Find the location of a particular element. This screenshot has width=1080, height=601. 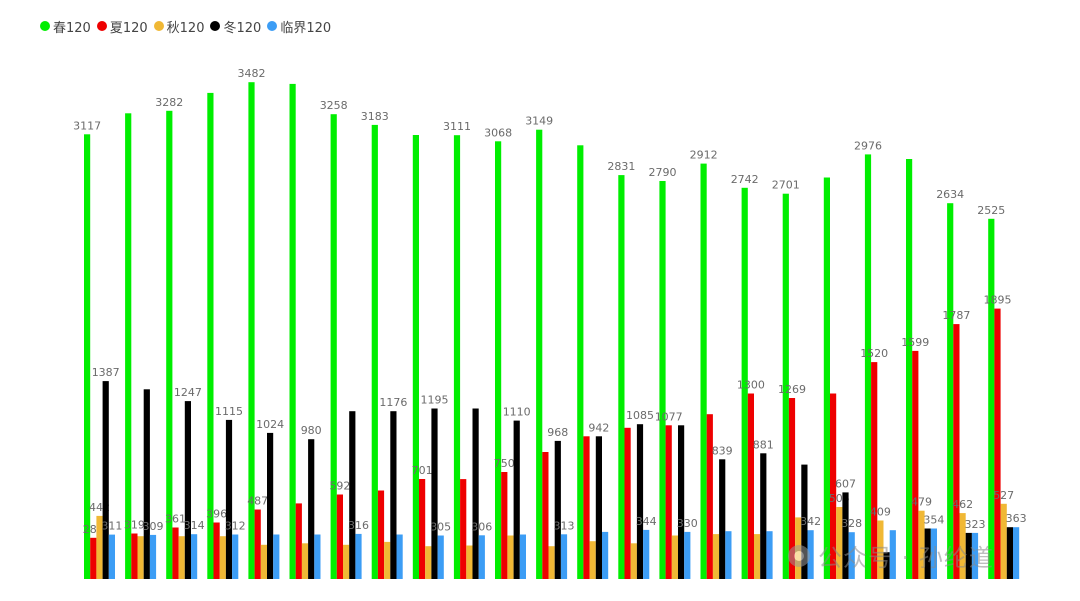

legend-item-1: 夏120 is located at coordinates (122, 26).